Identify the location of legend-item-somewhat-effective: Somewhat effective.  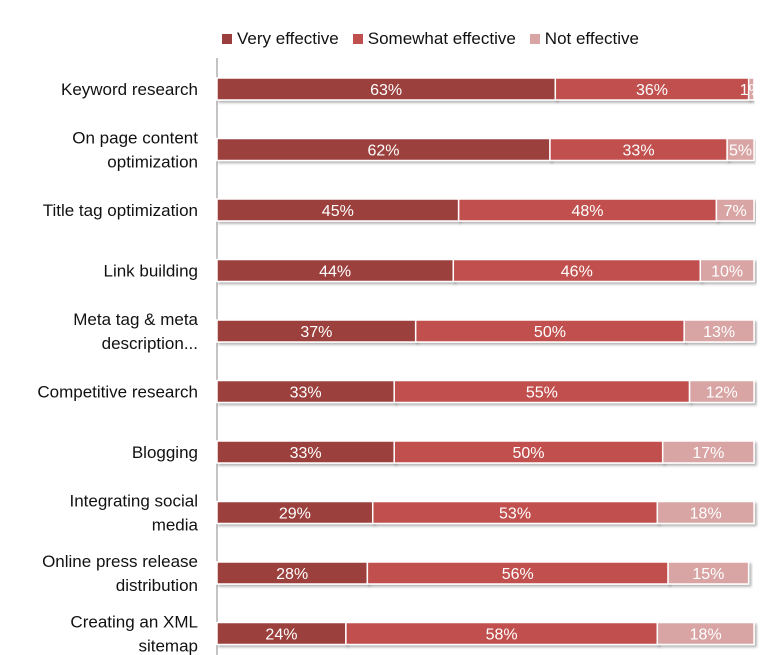
(434, 39).